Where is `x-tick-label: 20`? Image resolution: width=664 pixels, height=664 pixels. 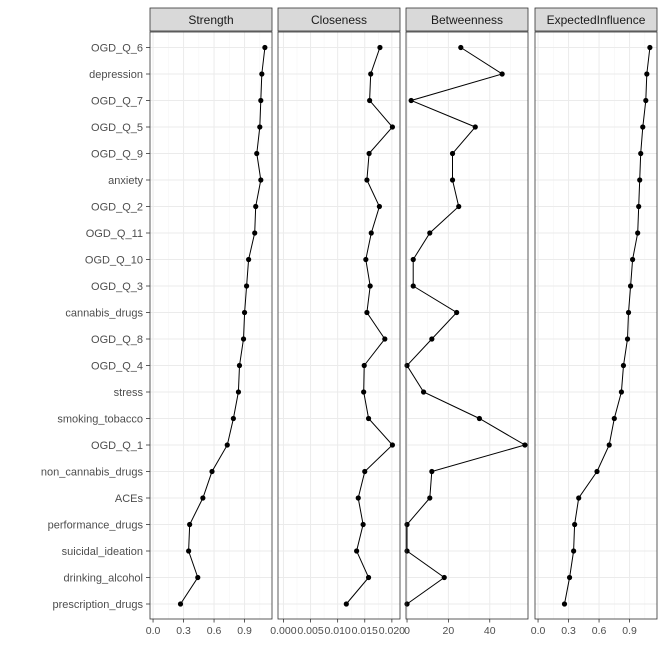 x-tick-label: 20 is located at coordinates (449, 631).